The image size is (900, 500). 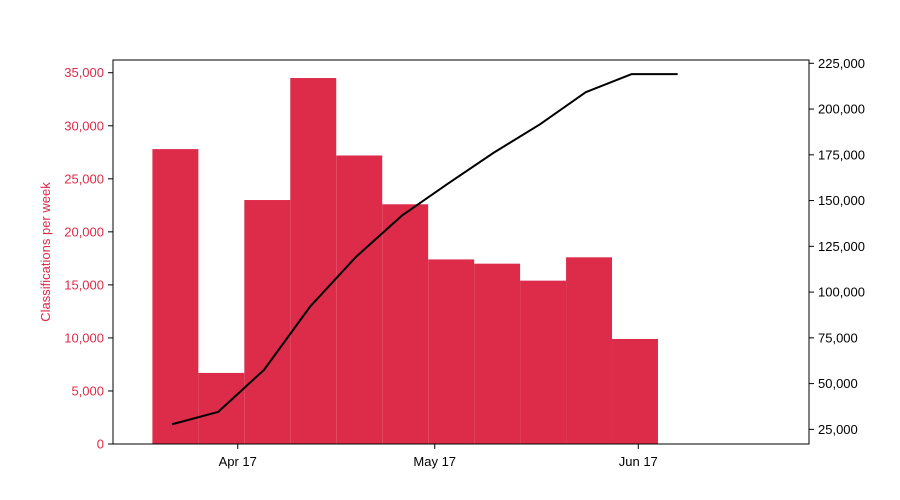 What do you see at coordinates (841, 154) in the screenshot?
I see `right-tick-label: 175,000` at bounding box center [841, 154].